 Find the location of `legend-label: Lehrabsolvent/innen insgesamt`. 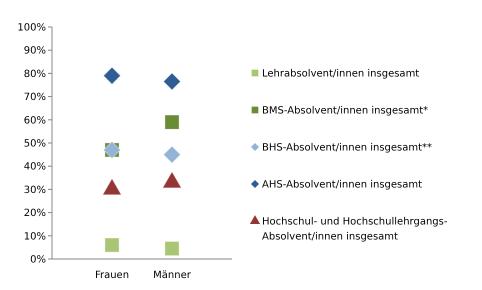

legend-label: Lehrabsolvent/innen insgesamt is located at coordinates (341, 74).